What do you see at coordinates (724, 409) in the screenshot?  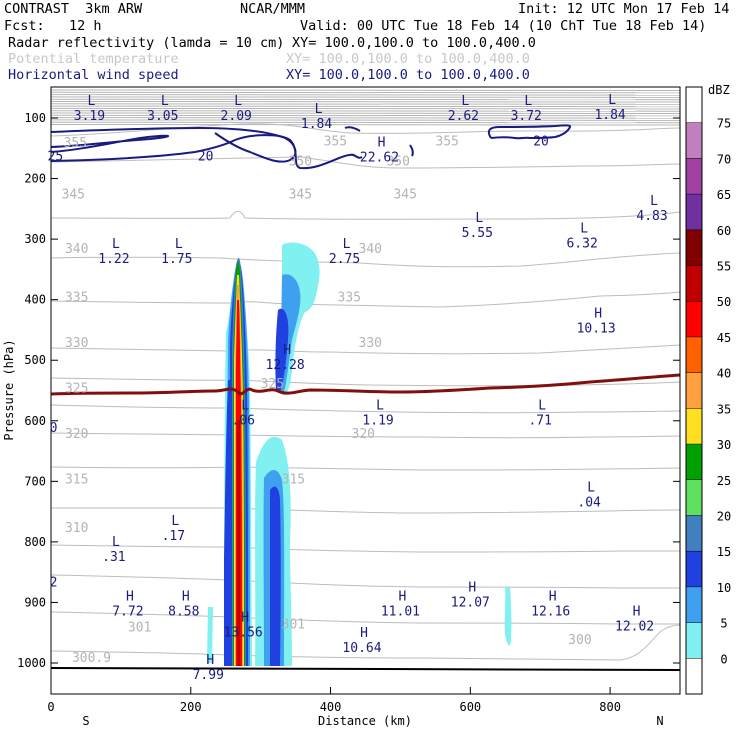 I see `colorbar-label: 35` at bounding box center [724, 409].